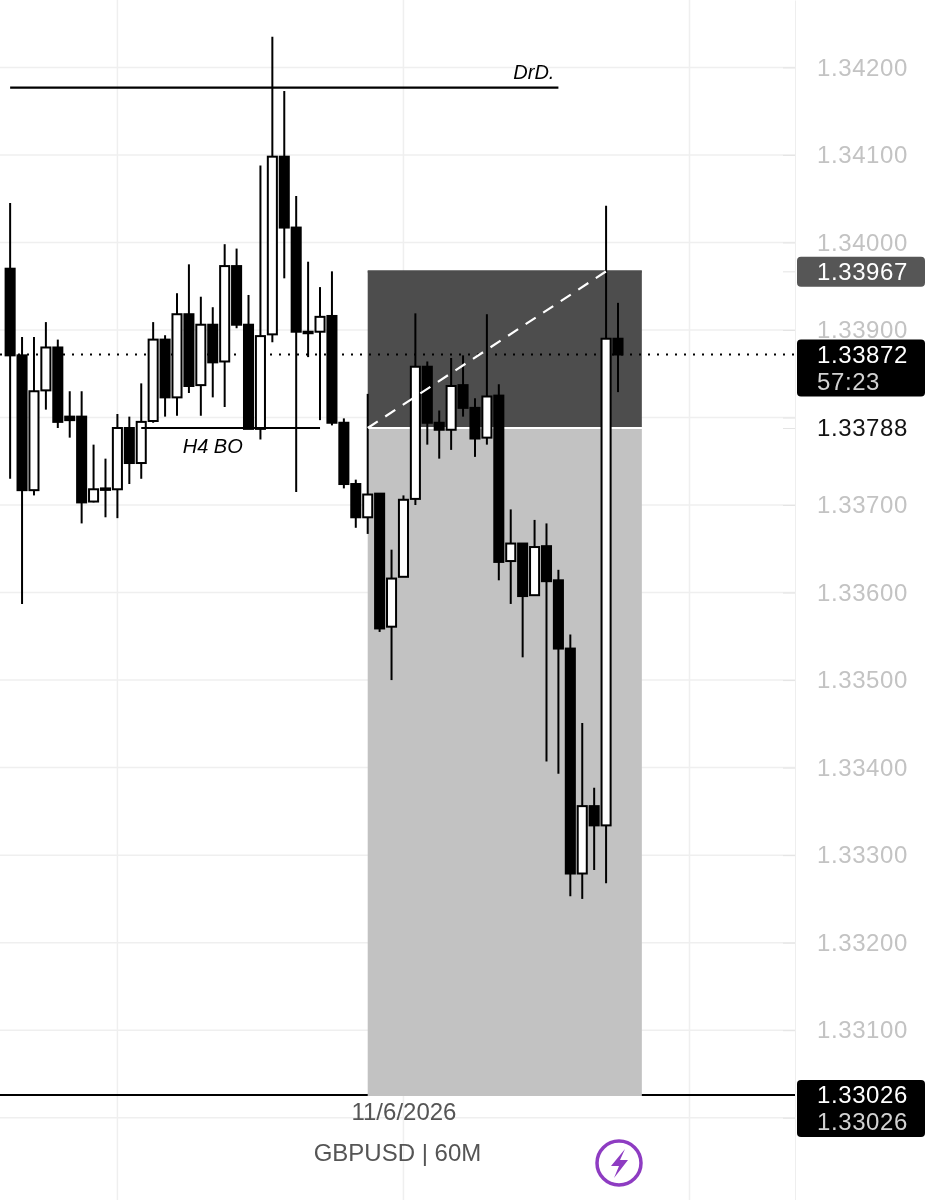 The width and height of the screenshot is (938, 1200). What do you see at coordinates (862, 767) in the screenshot?
I see `y-tick-label: 1.33400` at bounding box center [862, 767].